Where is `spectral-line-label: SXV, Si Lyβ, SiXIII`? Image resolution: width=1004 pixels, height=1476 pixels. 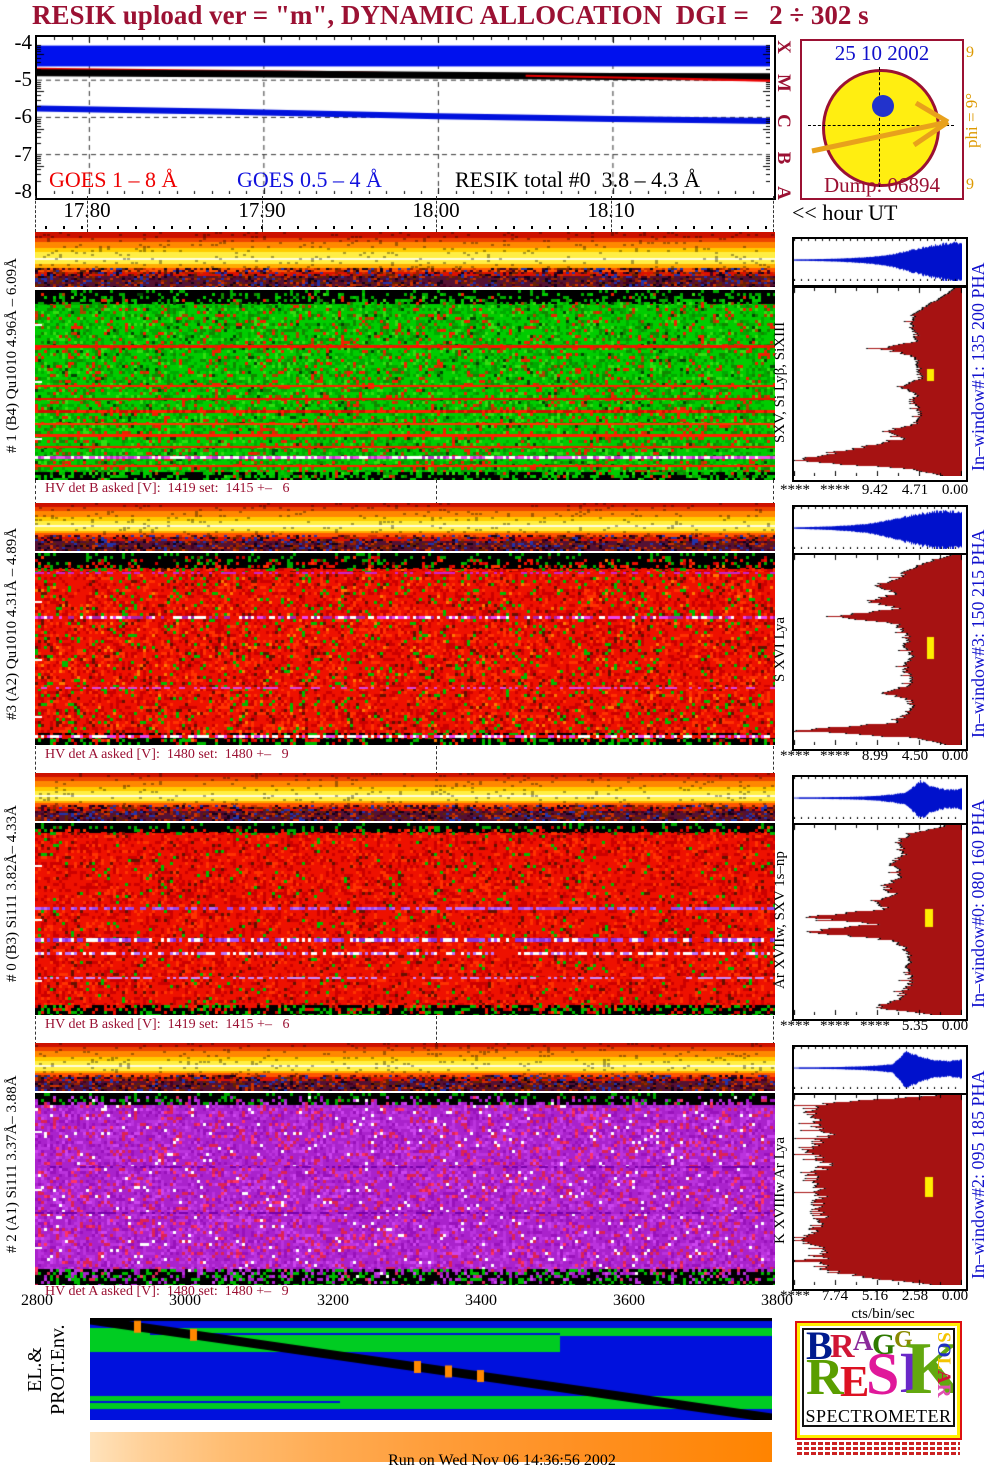
spectral-line-label: SXV, Si Lyβ, SiXIII is located at coordinates (780, 382).